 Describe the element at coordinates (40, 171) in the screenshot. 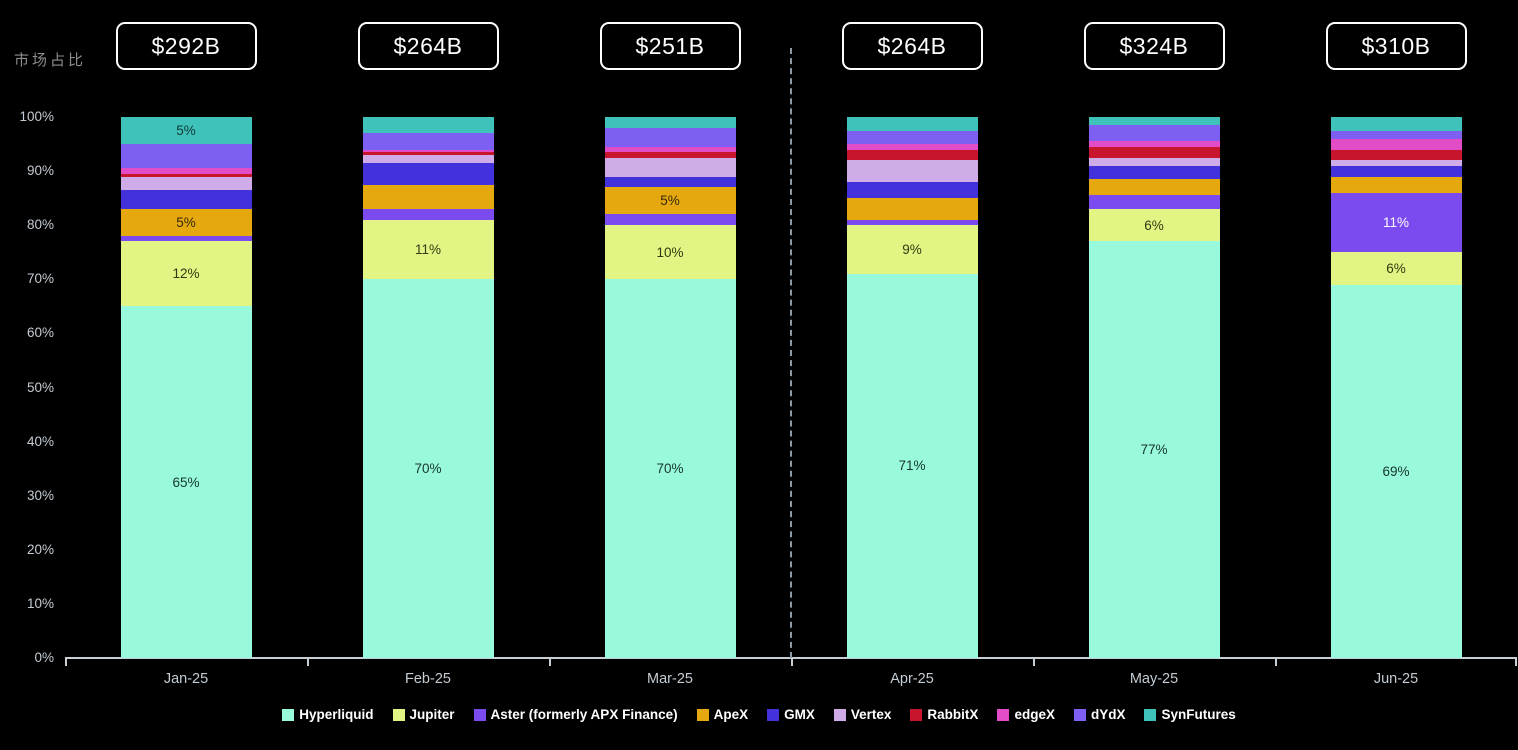

I see `y-tick-label: 90%` at that location.